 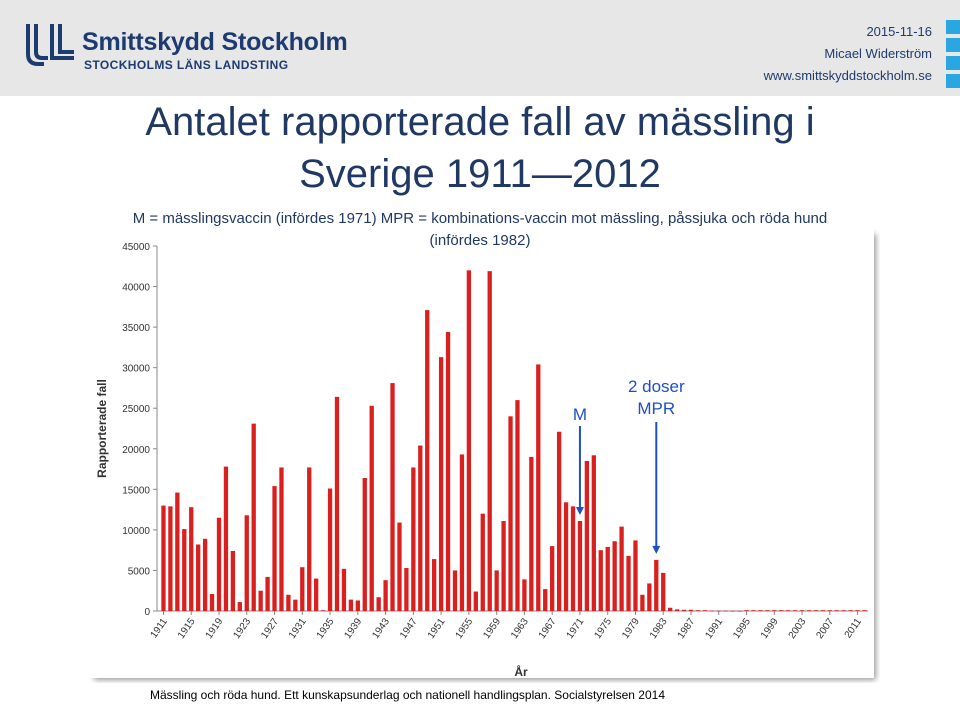 What do you see at coordinates (215, 42) in the screenshot?
I see `logo-name: Smittskydd Stockholm` at bounding box center [215, 42].